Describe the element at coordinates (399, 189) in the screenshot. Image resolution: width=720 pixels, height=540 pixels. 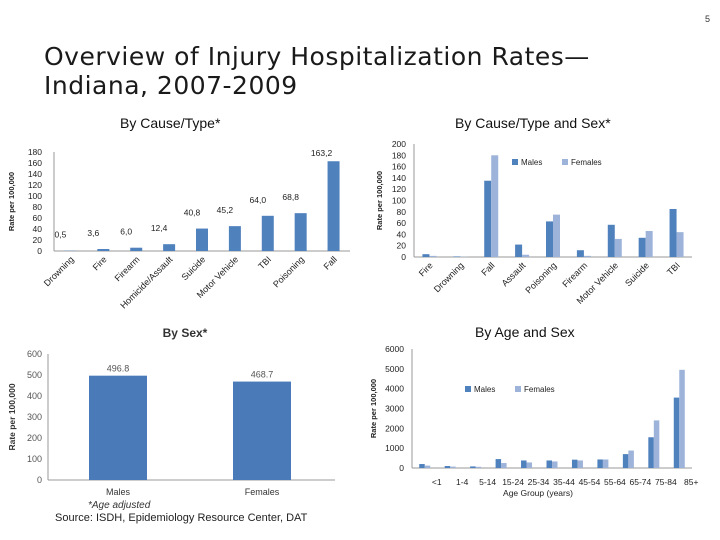
I see `y-tick-label: 120` at that location.